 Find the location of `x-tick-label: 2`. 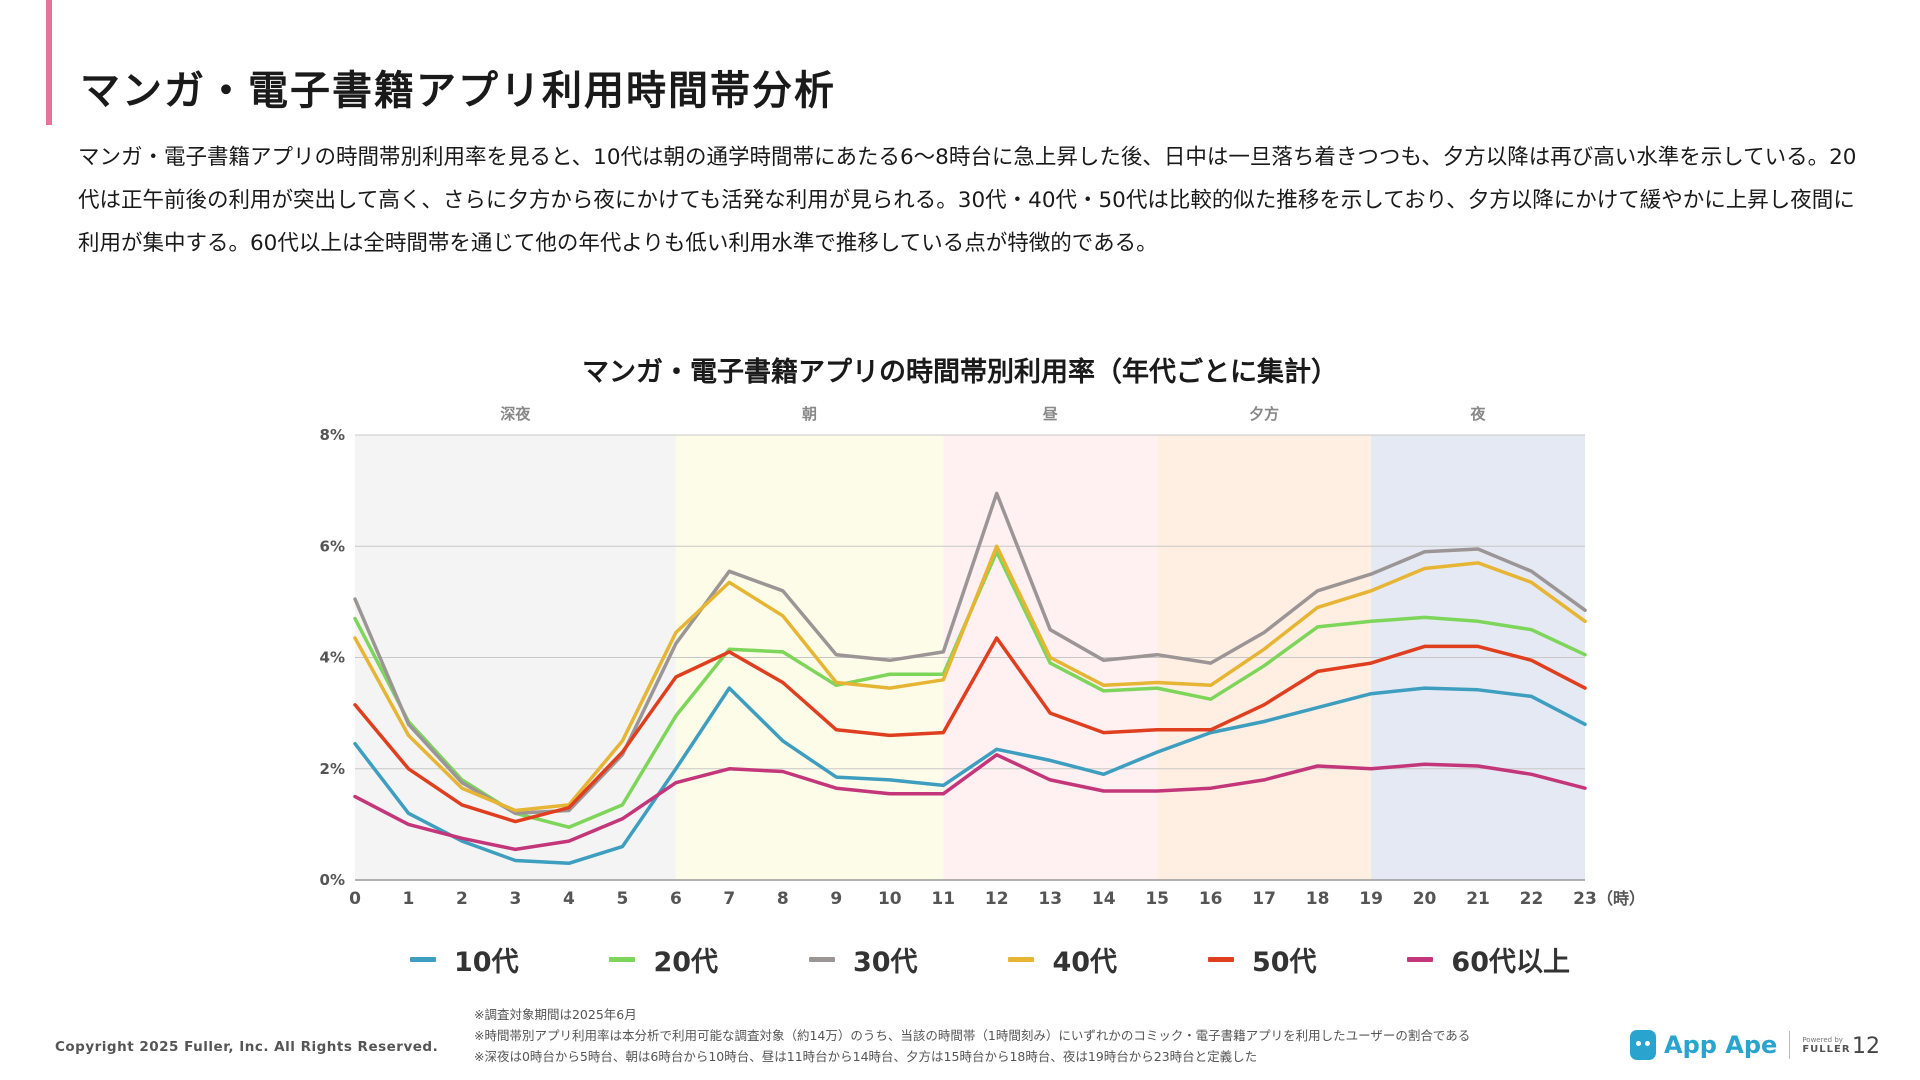

x-tick-label: 2 is located at coordinates (462, 899).